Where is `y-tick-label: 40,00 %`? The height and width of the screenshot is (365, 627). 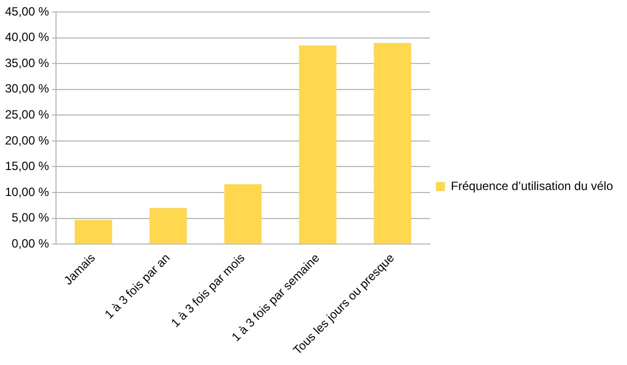
y-tick-label: 40,00 % is located at coordinates (27, 37).